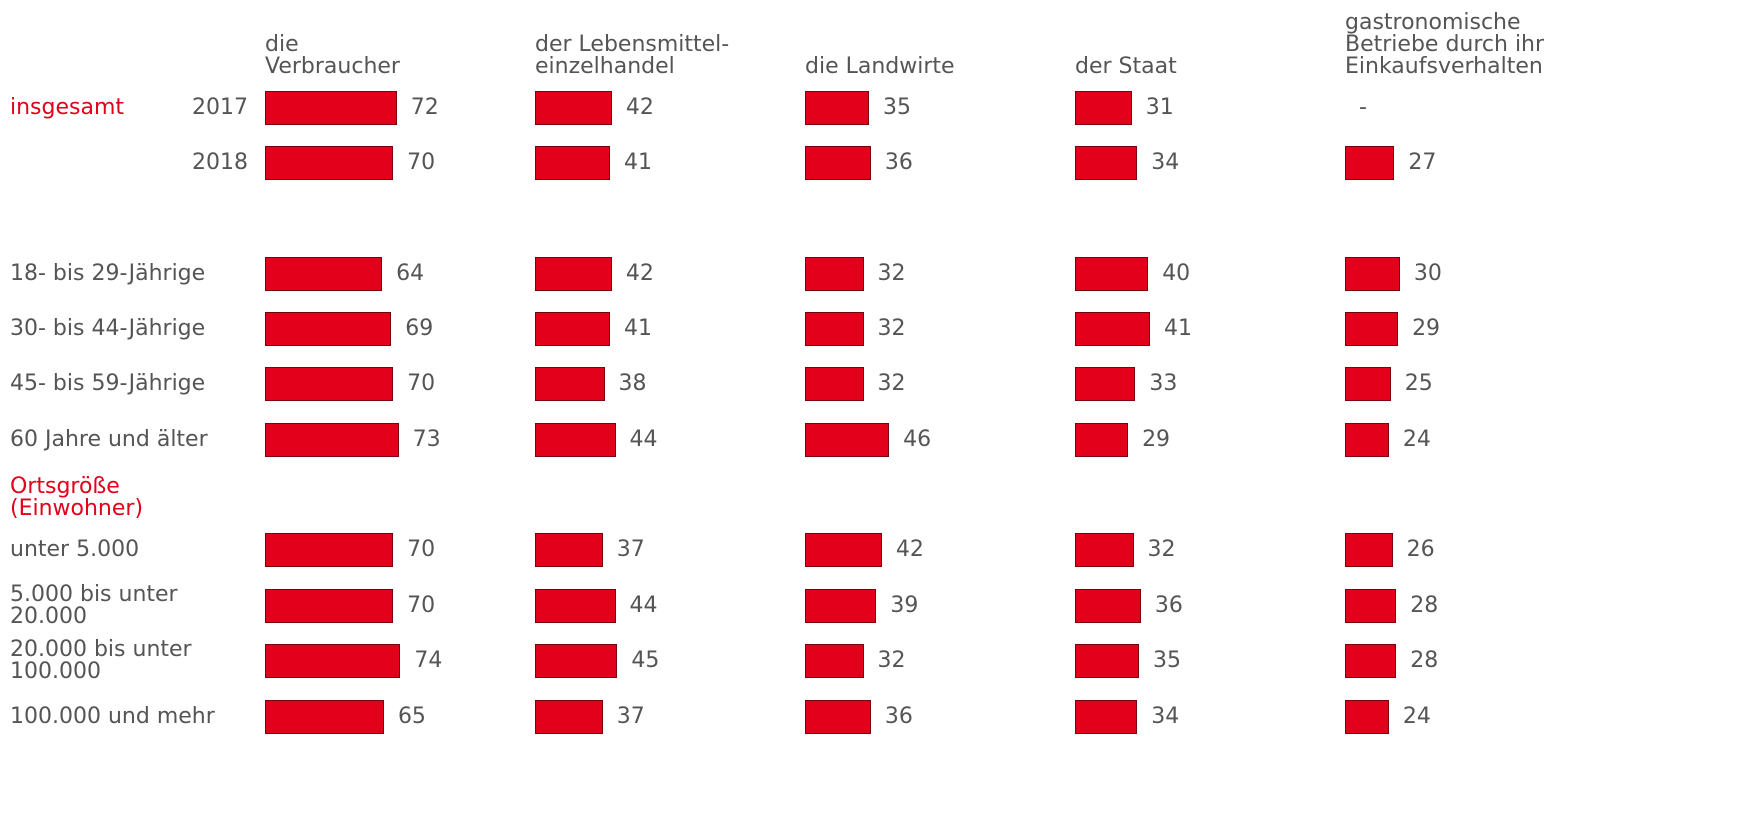 This screenshot has height=819, width=1759. I want to click on value-label: 74, so click(428, 660).